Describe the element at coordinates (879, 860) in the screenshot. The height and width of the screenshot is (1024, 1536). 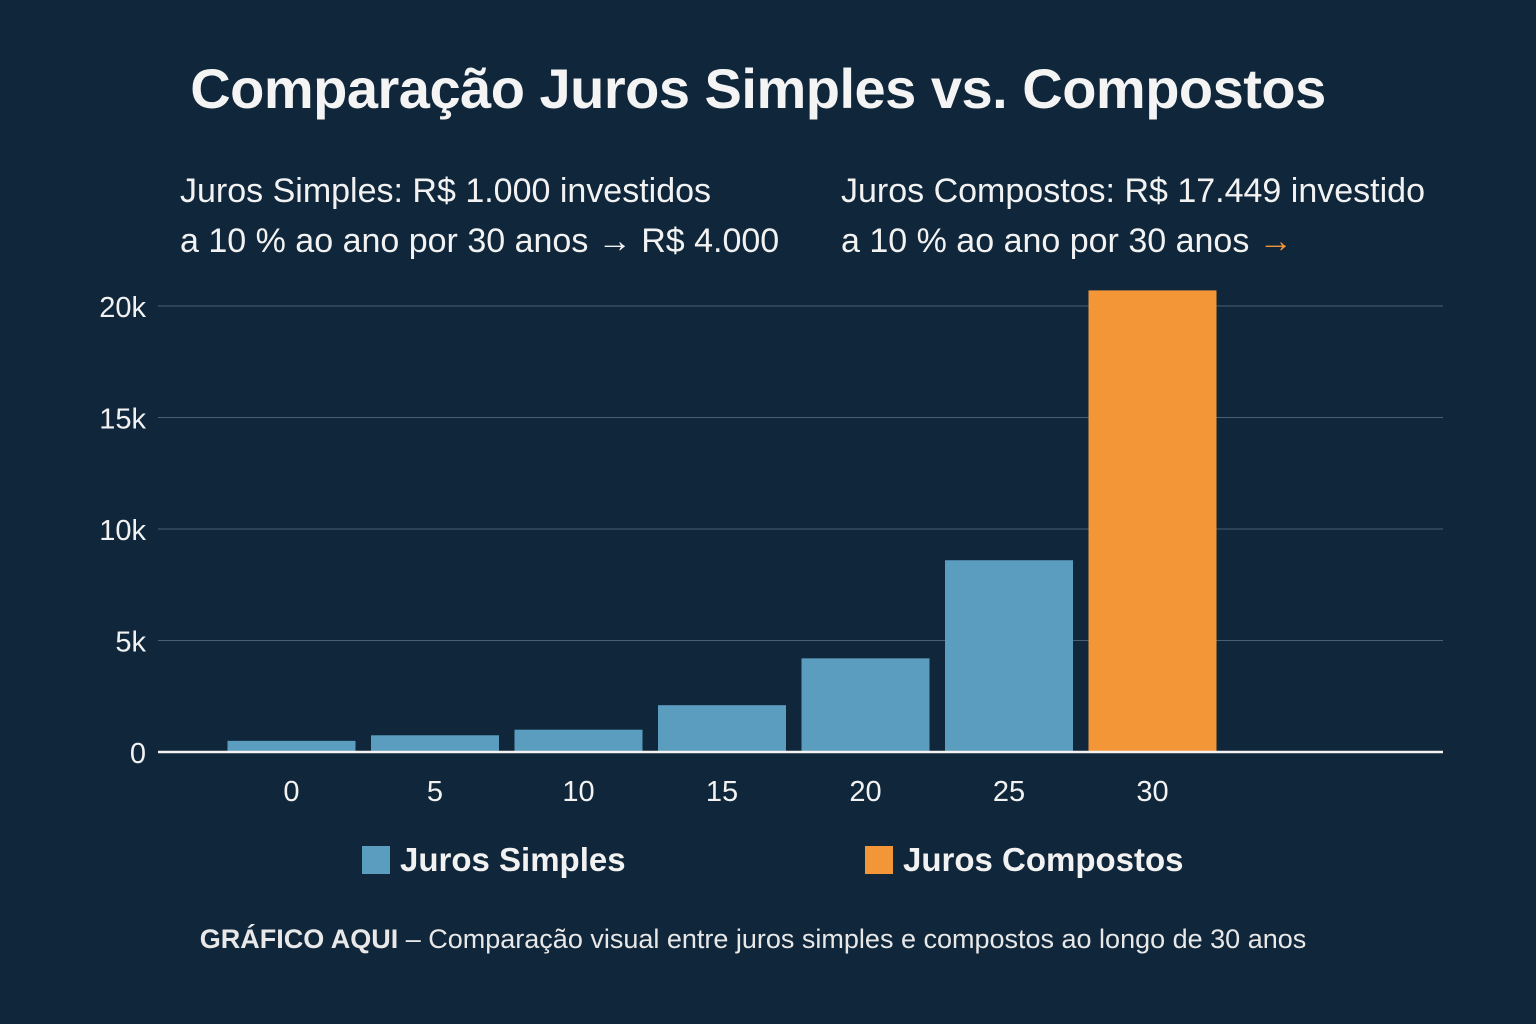
I see `legend-swatch-compound` at that location.